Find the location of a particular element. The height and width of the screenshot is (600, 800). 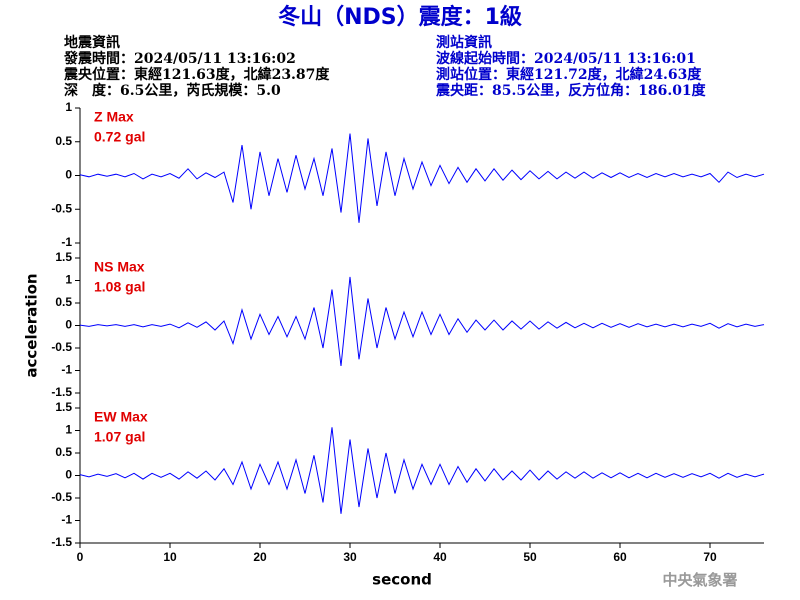

info-line: 深 度：6.5公里，芮氏規模：5.0 is located at coordinates (172, 90).